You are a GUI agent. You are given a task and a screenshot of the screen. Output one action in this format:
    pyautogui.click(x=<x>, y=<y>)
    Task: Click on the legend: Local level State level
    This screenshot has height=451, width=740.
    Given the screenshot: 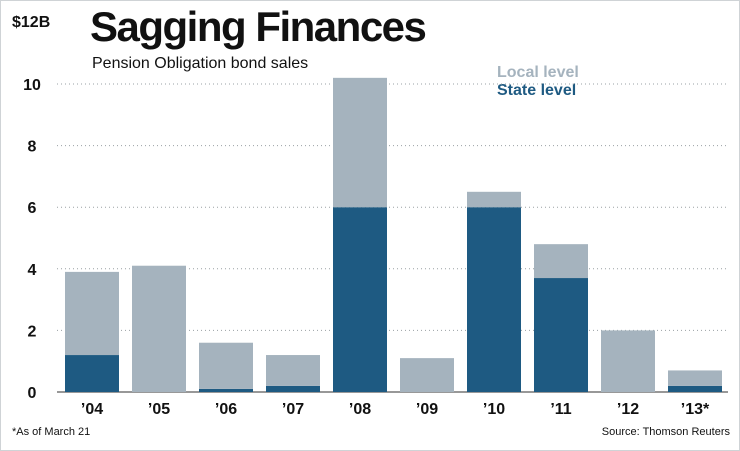 What is the action you would take?
    pyautogui.click(x=538, y=82)
    